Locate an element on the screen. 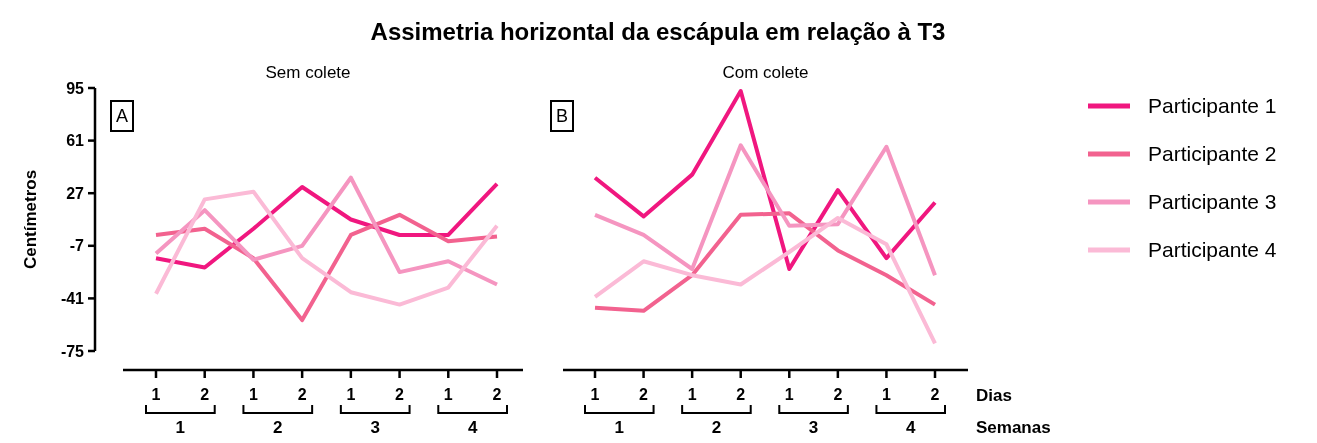 Image resolution: width=1317 pixels, height=443 pixels. y-tick-label: 27 is located at coordinates (75, 193).